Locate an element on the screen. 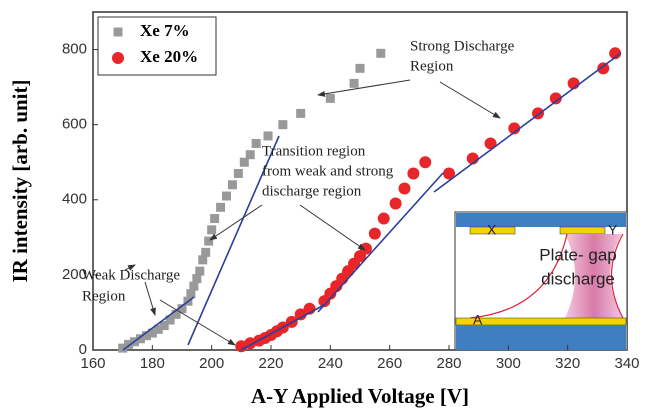 Image resolution: width=646 pixels, height=413 pixels. annotation: from weak and strong is located at coordinates (328, 171).